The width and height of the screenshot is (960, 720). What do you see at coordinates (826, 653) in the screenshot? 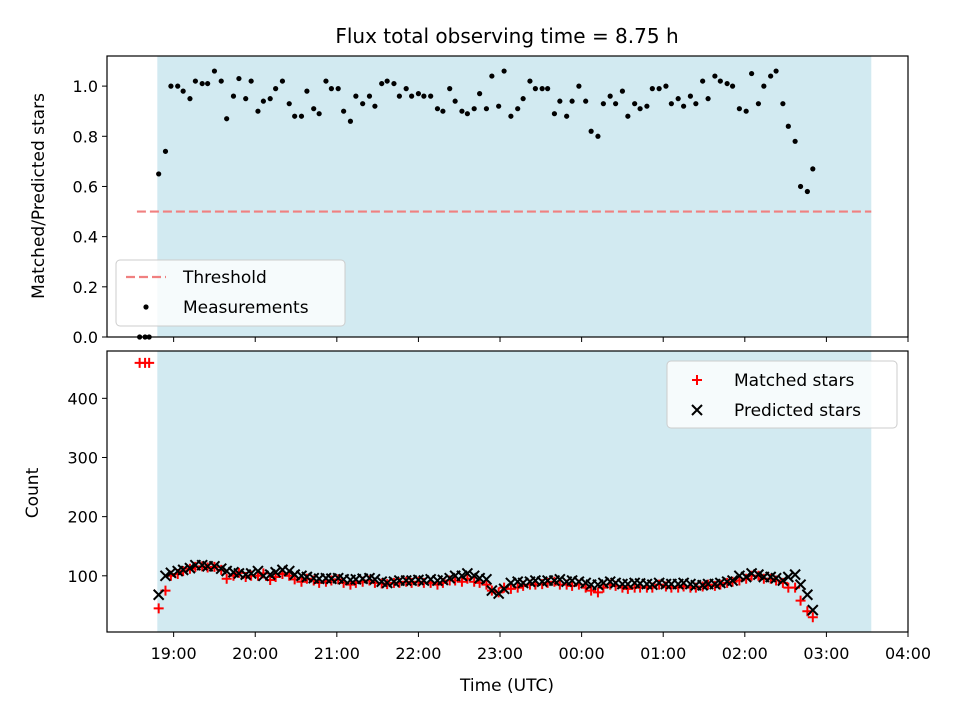
I see `x-tick-label: 03:00` at bounding box center [826, 653].